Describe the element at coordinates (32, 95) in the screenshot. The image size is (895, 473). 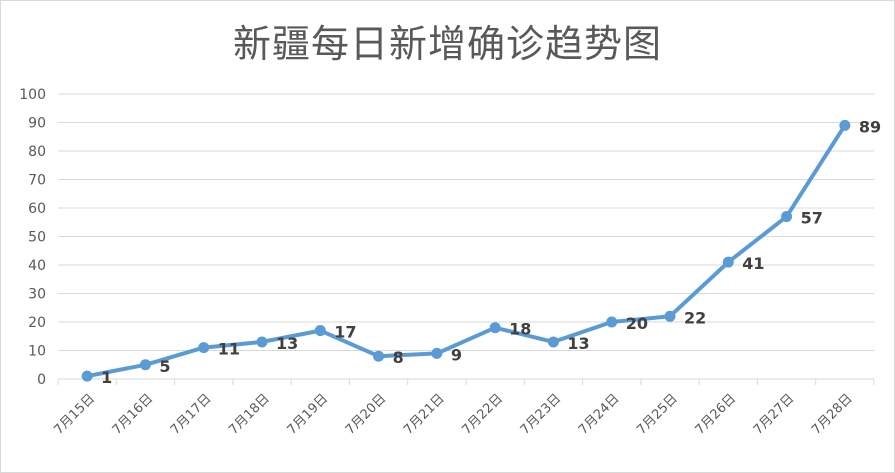
I see `y-tick-label: 100` at that location.